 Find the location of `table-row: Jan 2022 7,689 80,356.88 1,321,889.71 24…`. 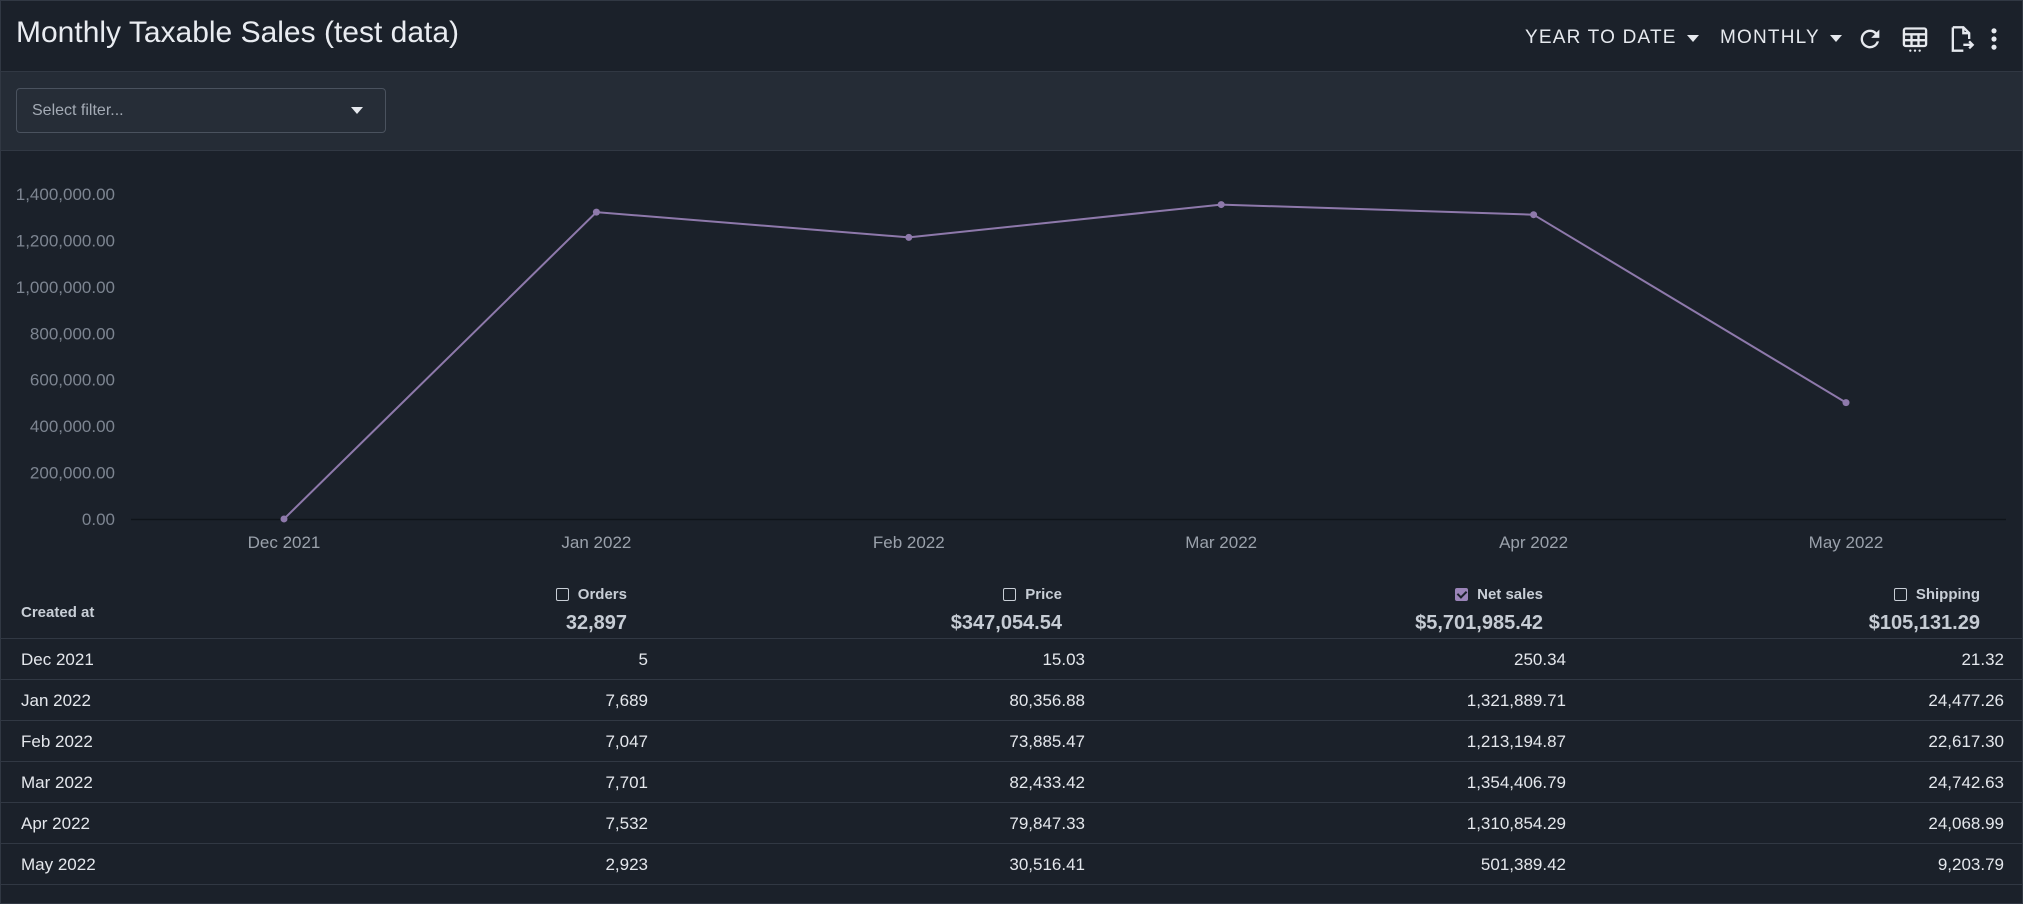

table-row: Jan 2022 7,689 80,356.88 1,321,889.71 24… is located at coordinates (1011, 700).